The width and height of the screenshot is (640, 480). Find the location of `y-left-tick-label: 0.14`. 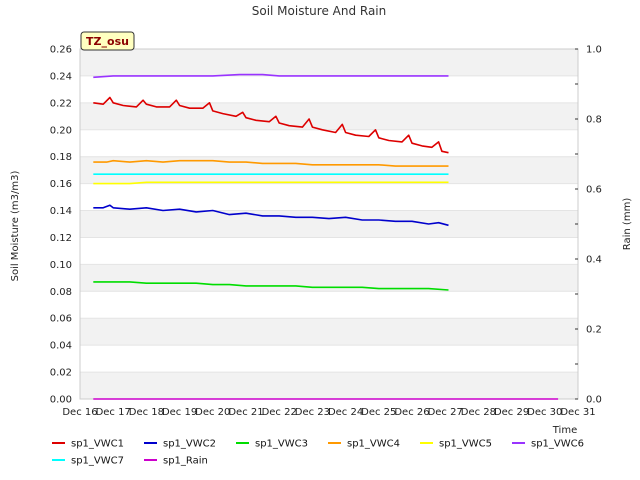

y-left-tick-label: 0.14 is located at coordinates (61, 211).